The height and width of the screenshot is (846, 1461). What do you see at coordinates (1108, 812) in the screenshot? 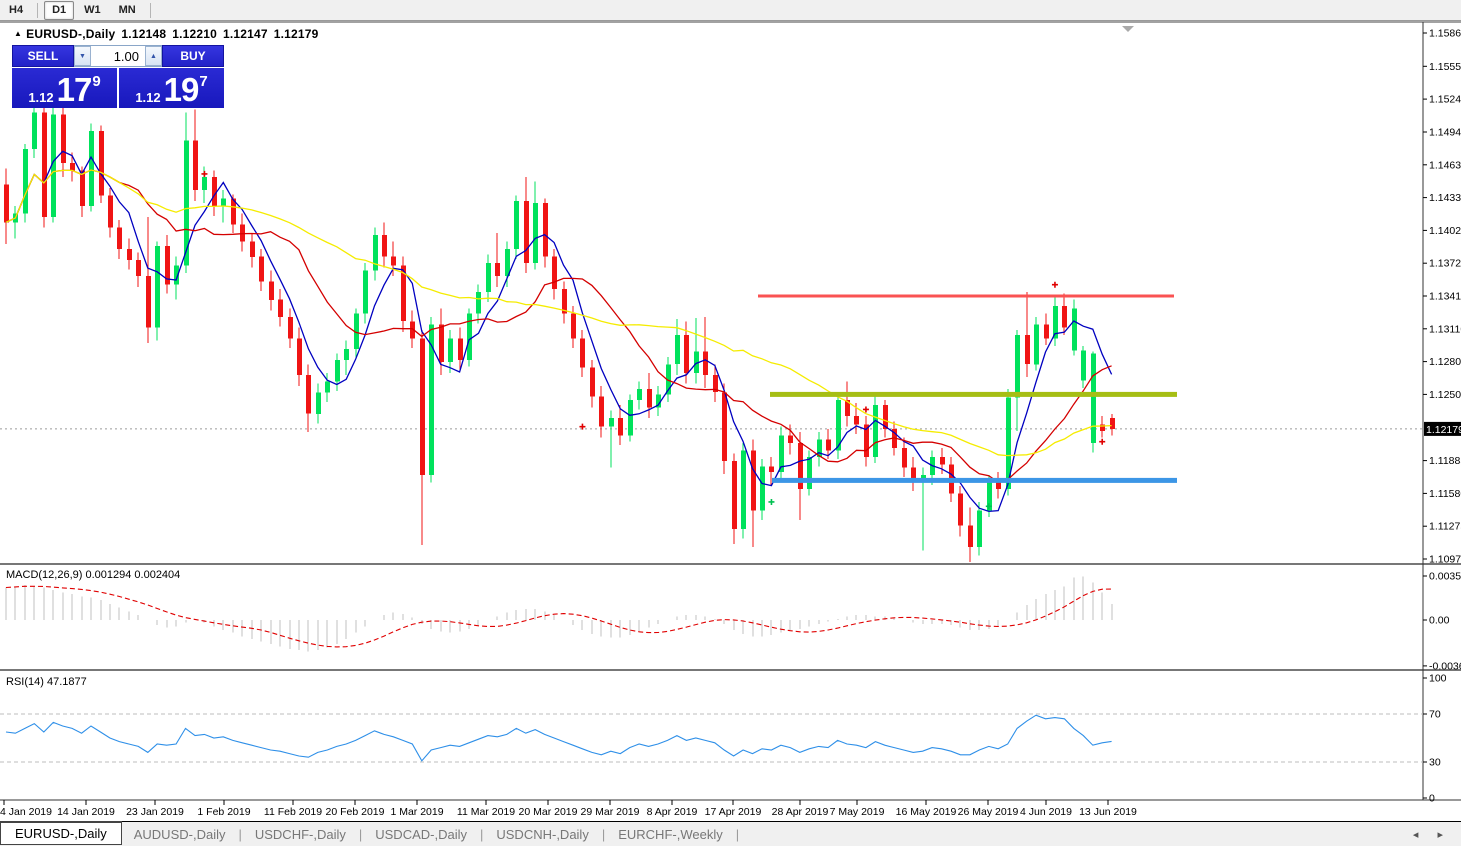
I see `svg-text: 13 Jun 2019` at bounding box center [1108, 812].